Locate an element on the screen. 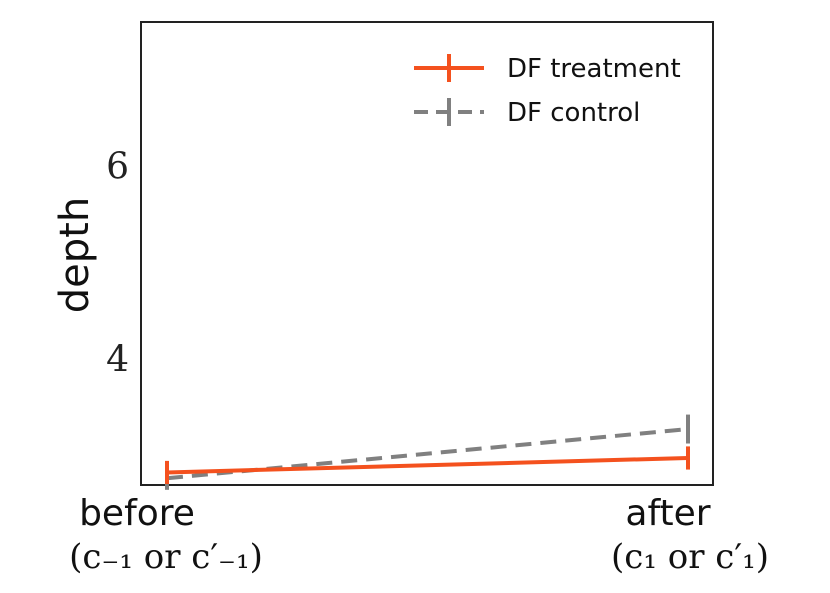  y-tick-label: 4 is located at coordinates (117, 360).